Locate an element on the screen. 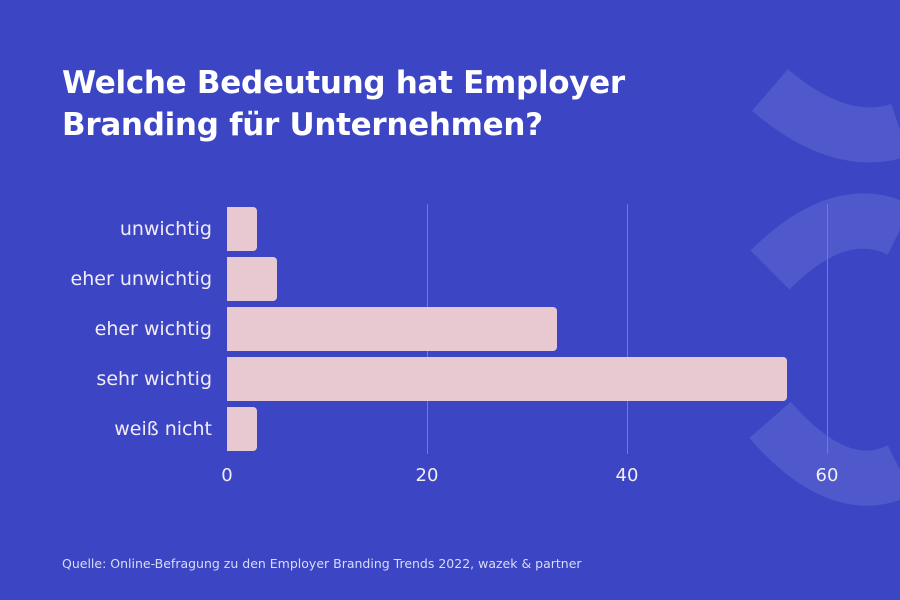 The height and width of the screenshot is (600, 900). y-label: eher wichtig is located at coordinates (153, 329).